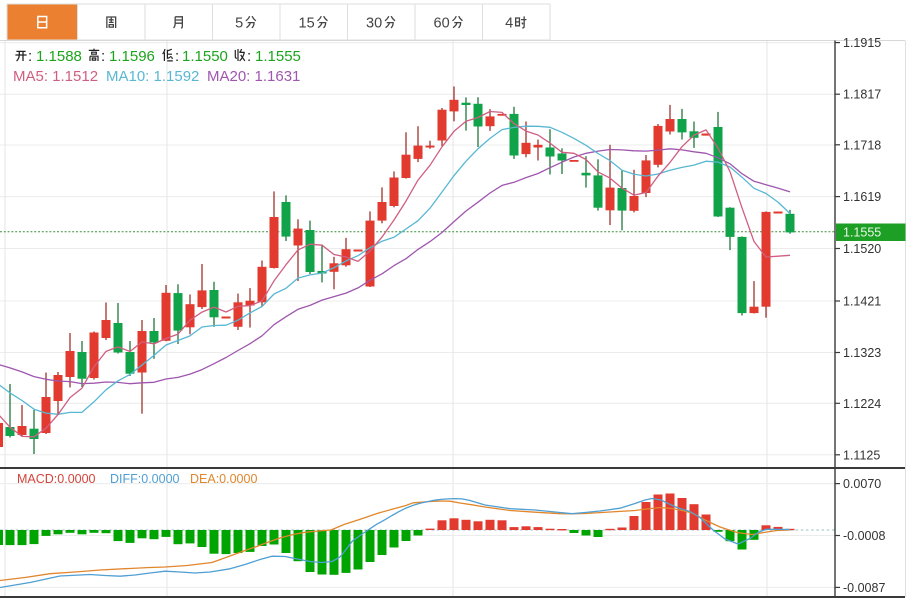  I want to click on svg-text: MA5: 1.1512, so click(55, 76).